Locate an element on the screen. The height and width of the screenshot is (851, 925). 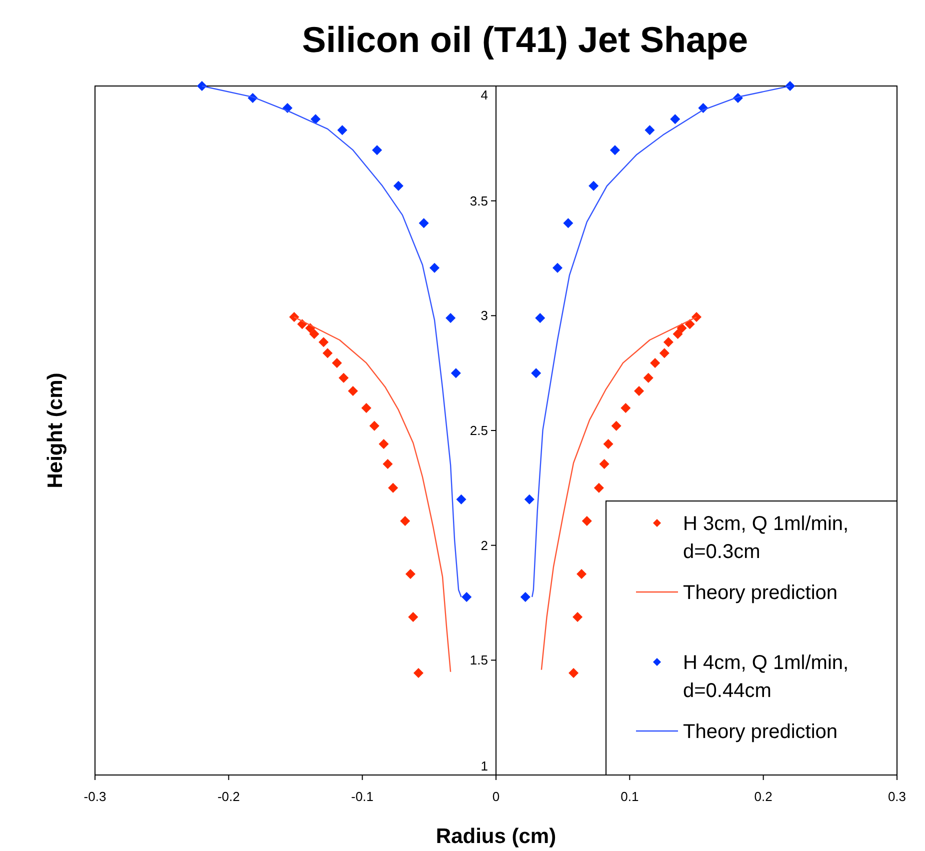
x-tick-label: 0.2 is located at coordinates (763, 796).